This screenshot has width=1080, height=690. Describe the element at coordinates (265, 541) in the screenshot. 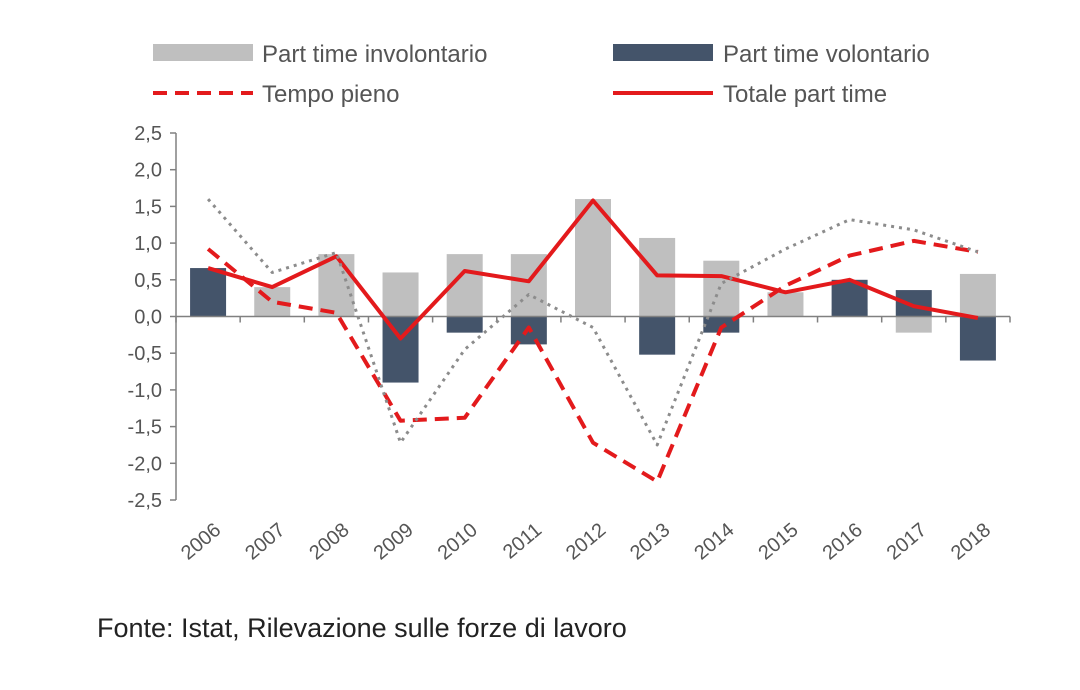

I see `x-tick-label: 2007` at that location.